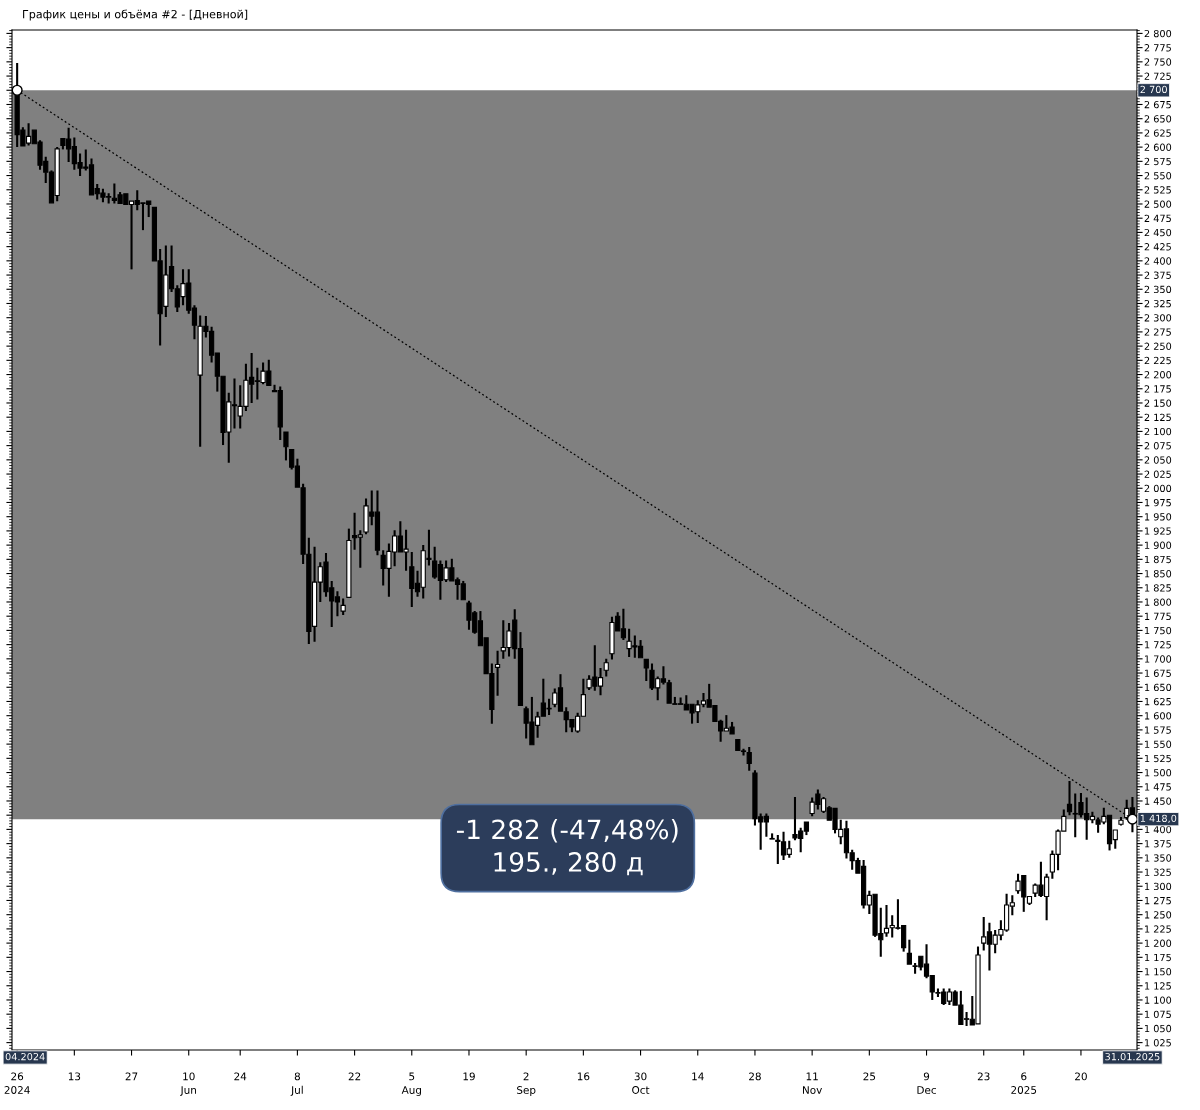  I want to click on y-tick-label: 1 900, so click(1158, 545).